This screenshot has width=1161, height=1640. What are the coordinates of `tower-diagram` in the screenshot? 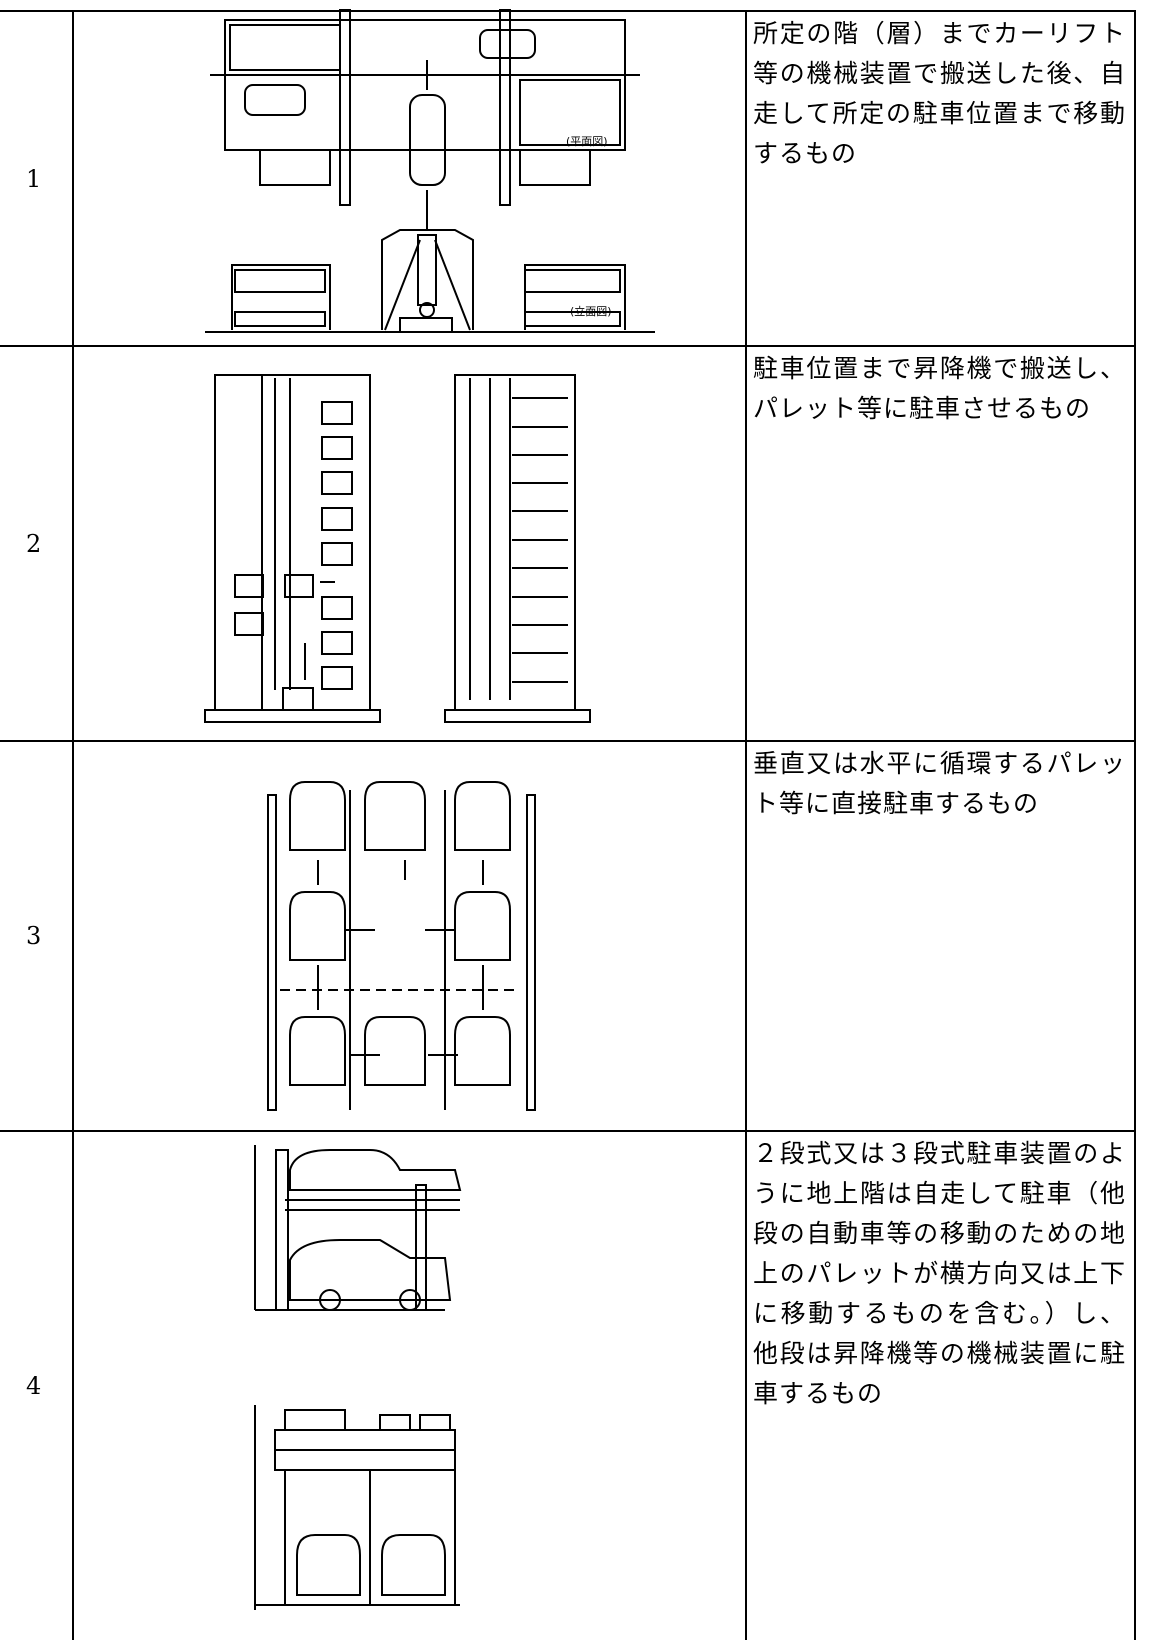 It's located at (397, 548).